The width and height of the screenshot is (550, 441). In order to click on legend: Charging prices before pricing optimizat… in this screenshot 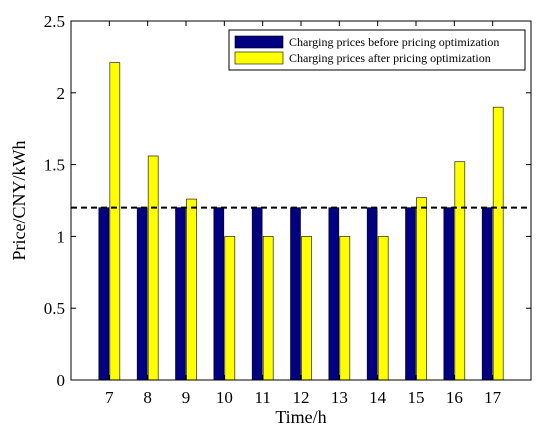, I will do `click(377, 50)`.